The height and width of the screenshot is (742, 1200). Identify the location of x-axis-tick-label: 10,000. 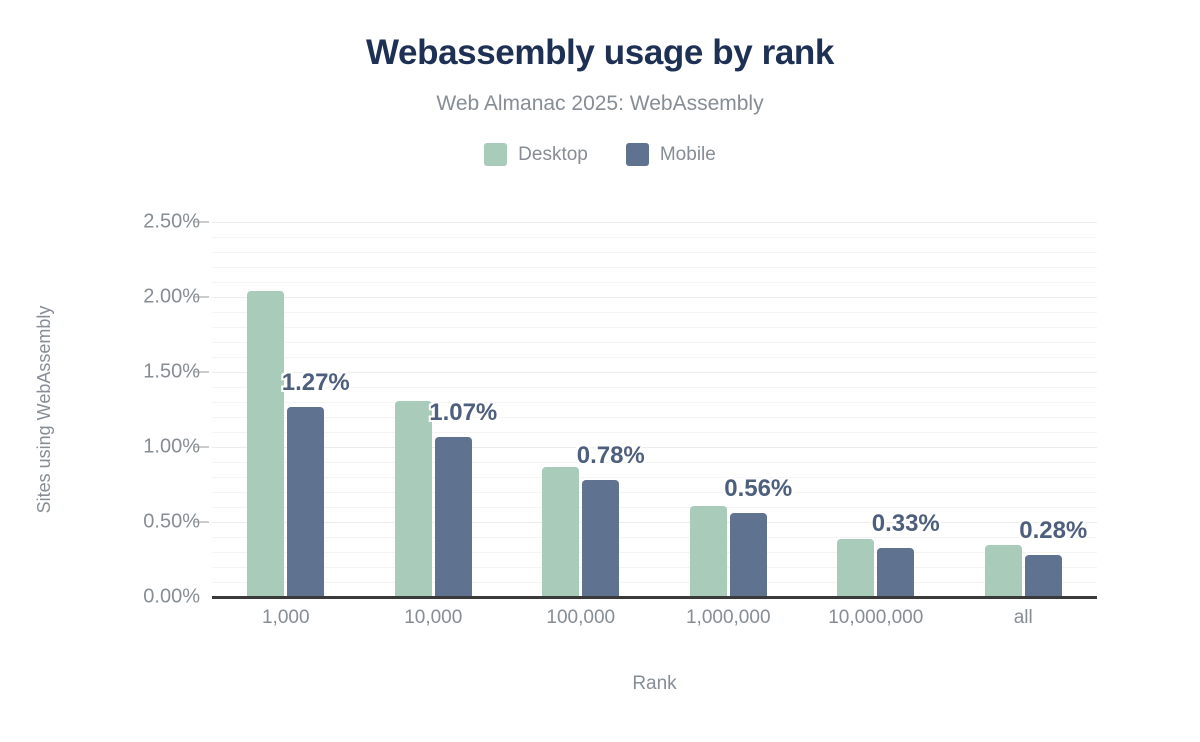
(433, 617).